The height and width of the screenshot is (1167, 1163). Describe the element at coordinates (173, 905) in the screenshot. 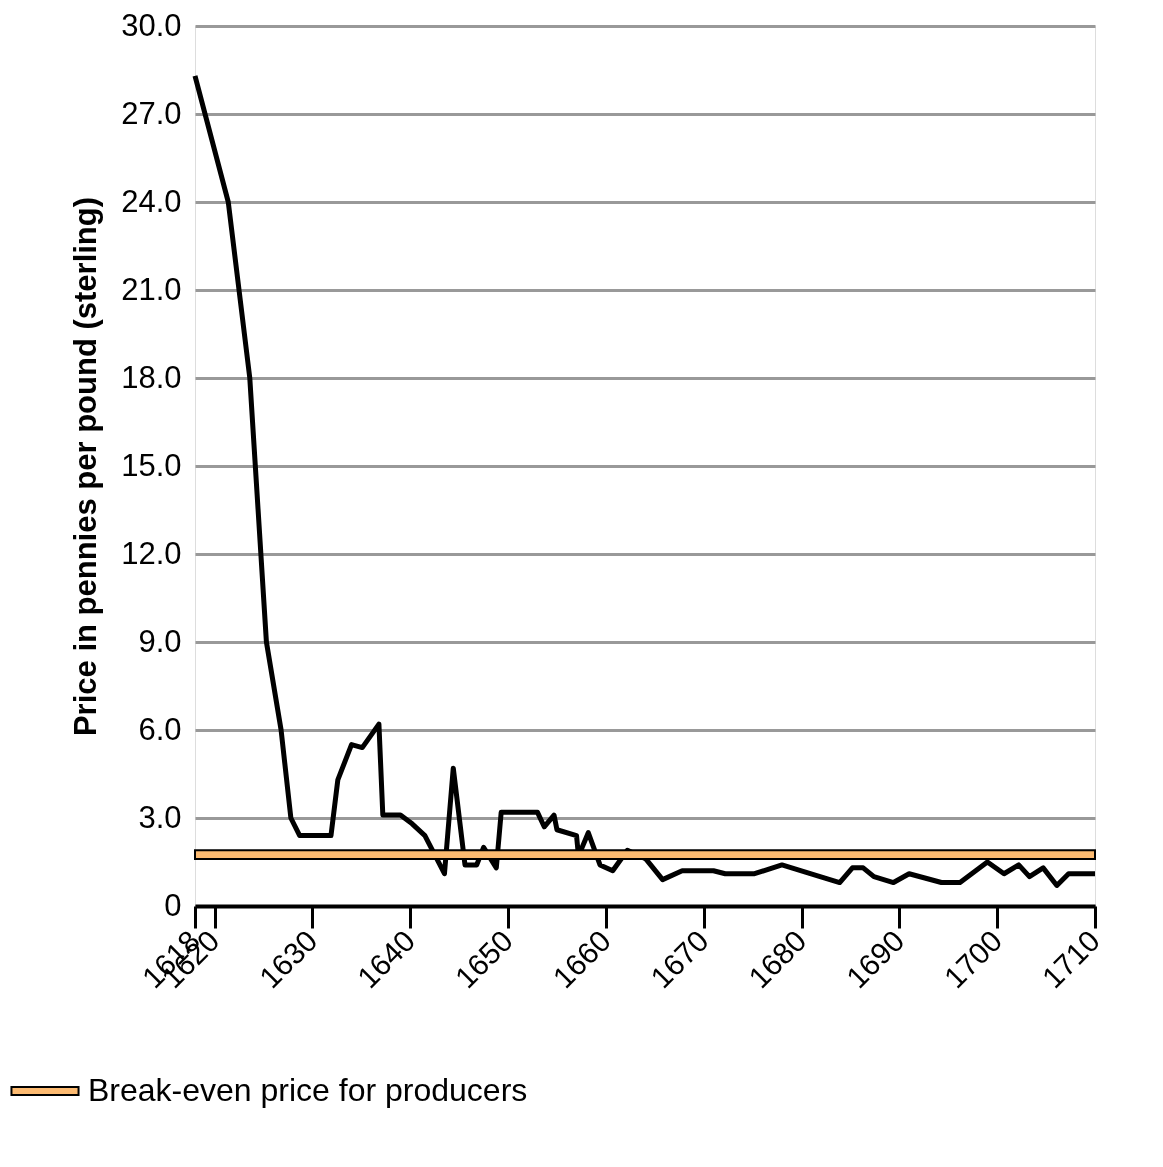

I see `y-tick-label: 0` at that location.